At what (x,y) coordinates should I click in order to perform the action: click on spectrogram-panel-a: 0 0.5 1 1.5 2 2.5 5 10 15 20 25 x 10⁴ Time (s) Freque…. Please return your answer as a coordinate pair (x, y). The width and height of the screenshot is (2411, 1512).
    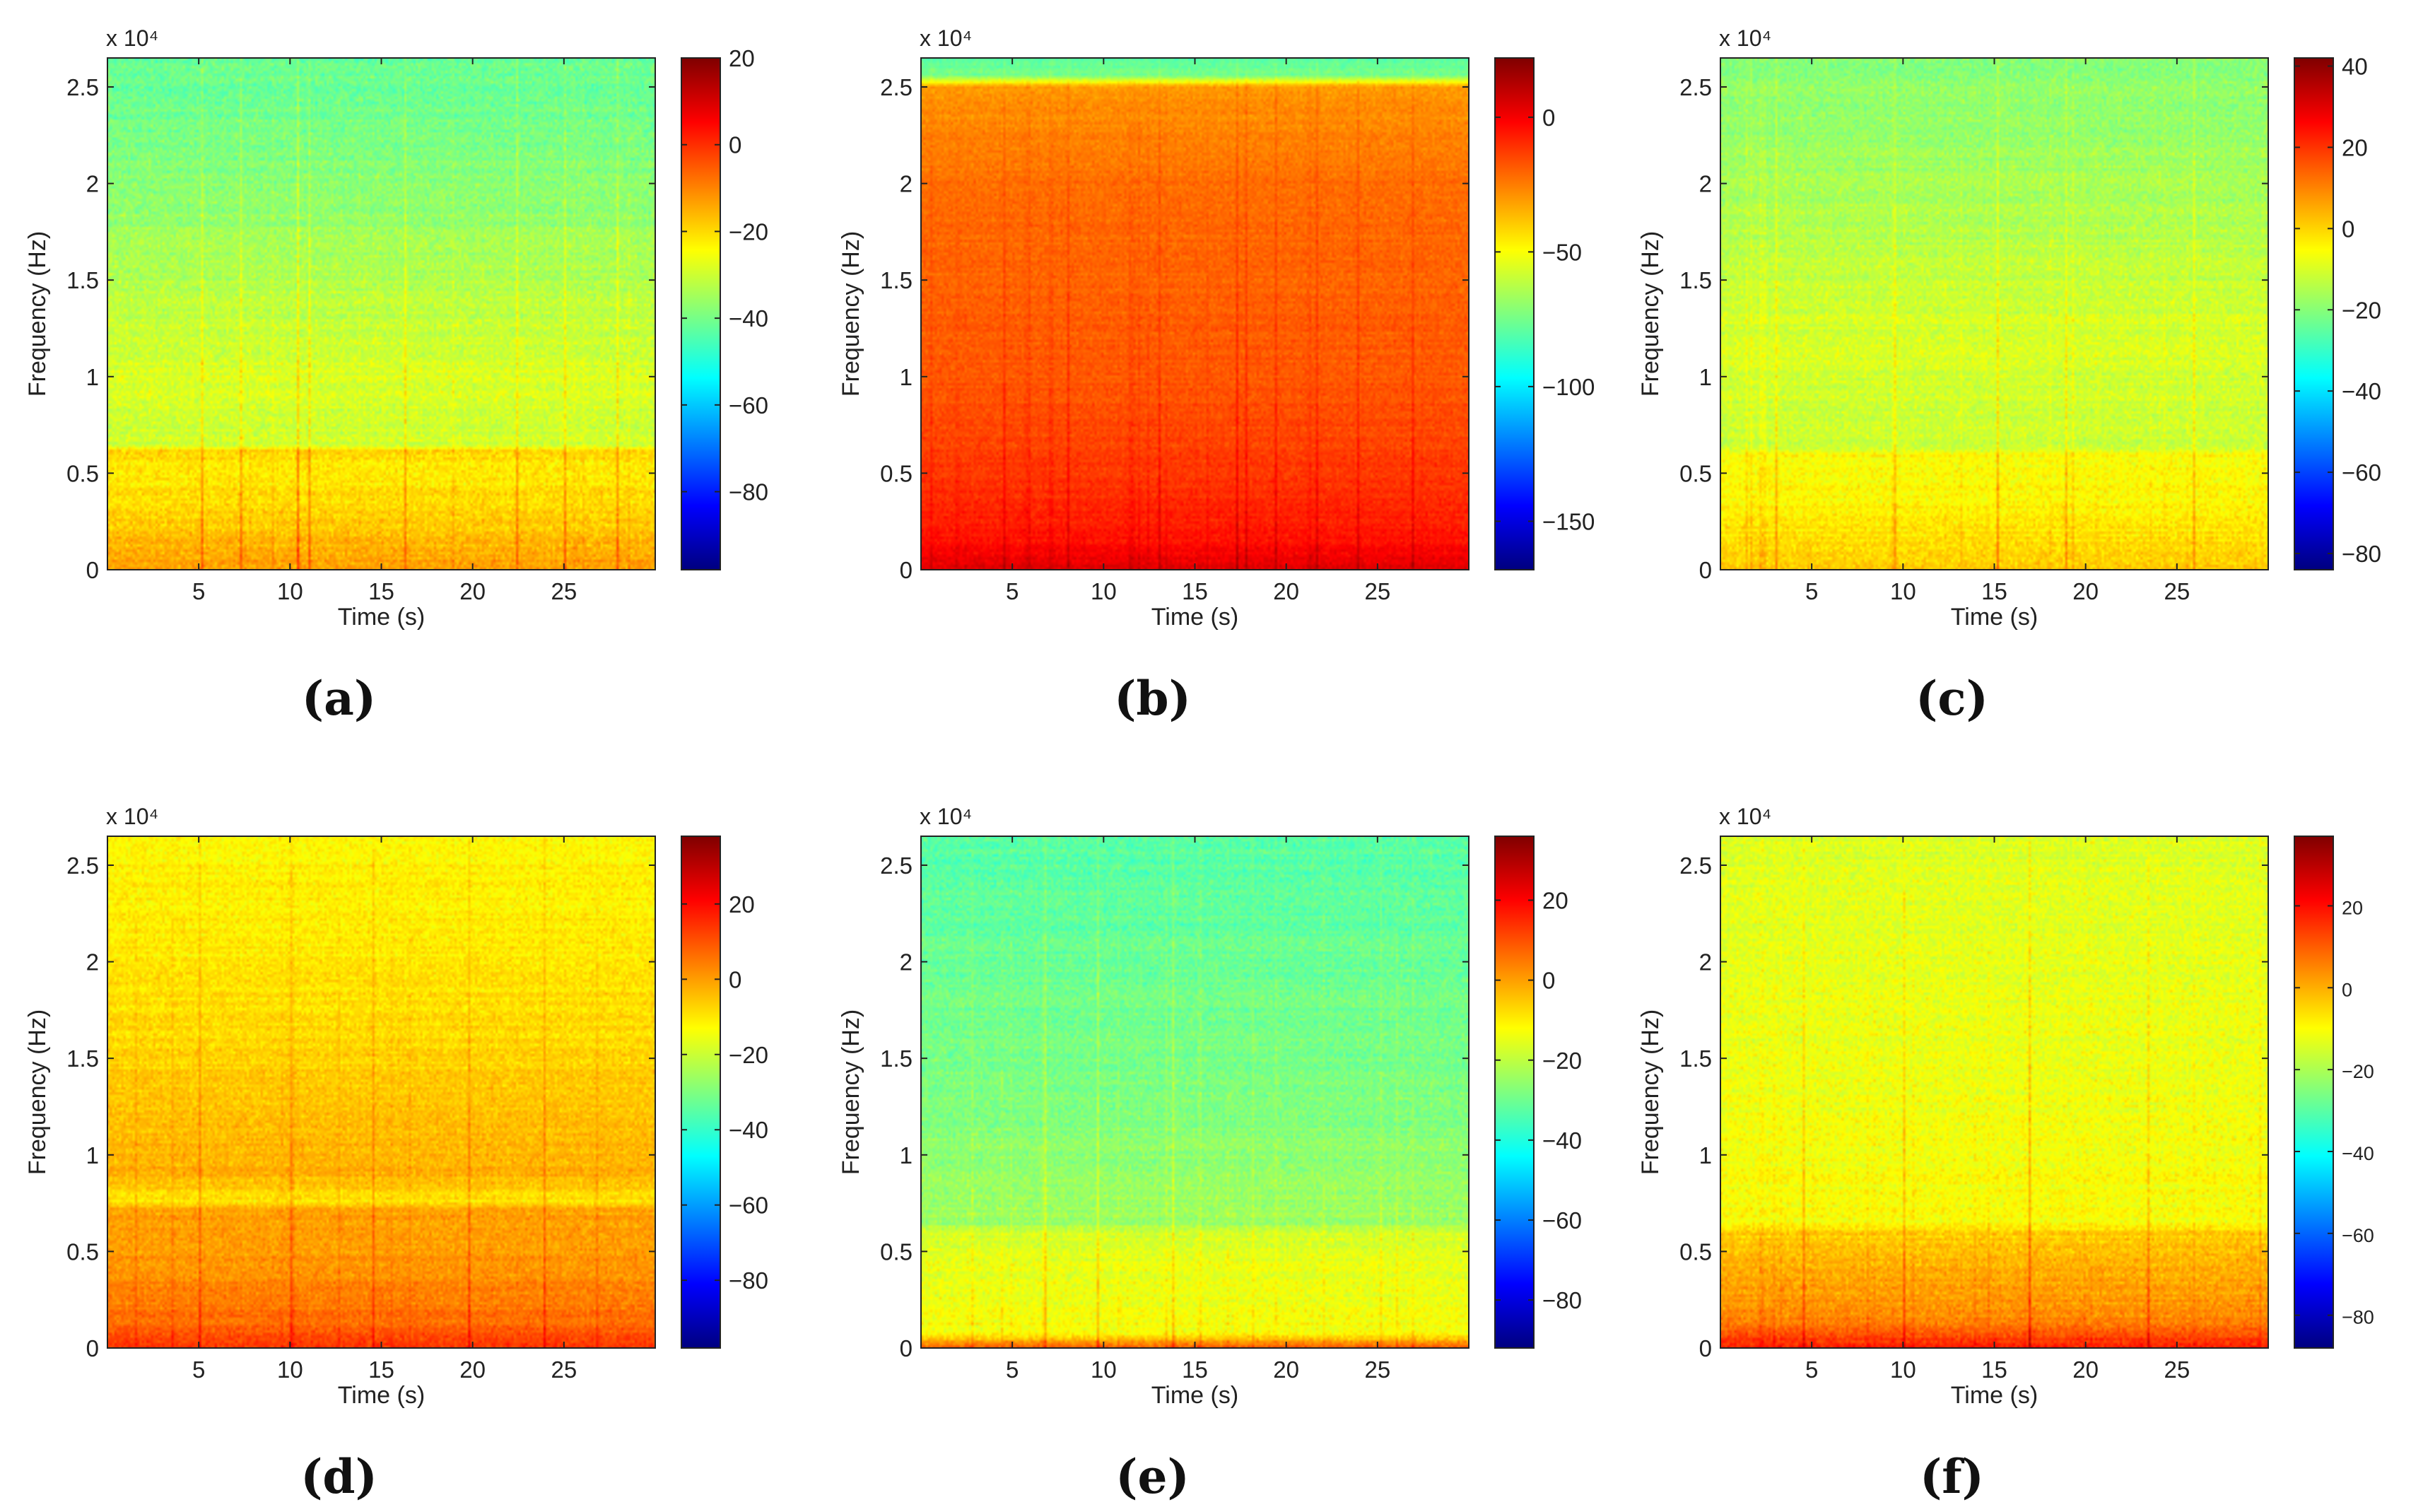
    Looking at the image, I should click on (396, 376).